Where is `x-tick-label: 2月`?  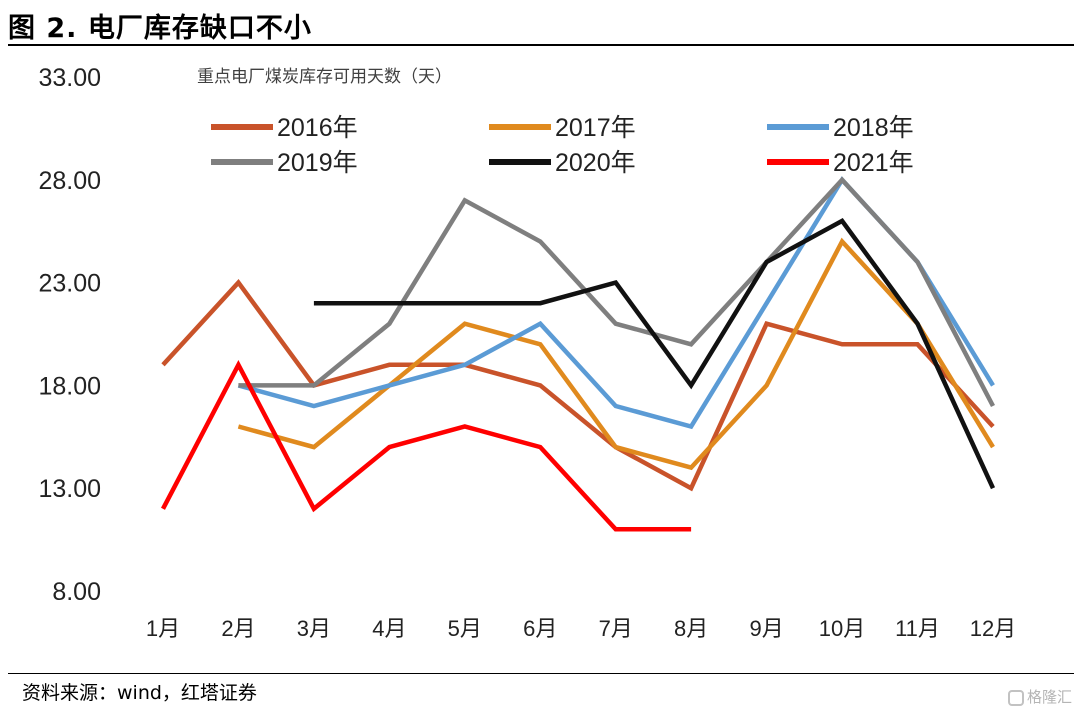
x-tick-label: 2月 is located at coordinates (238, 628).